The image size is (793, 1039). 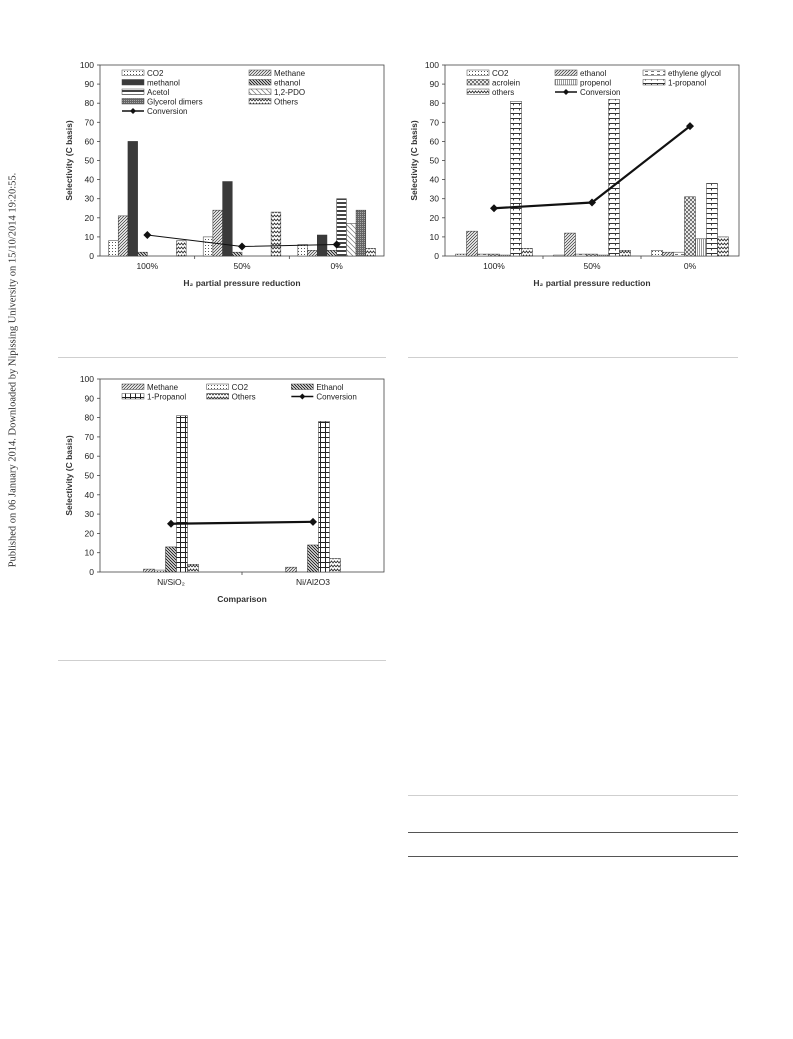 What do you see at coordinates (435, 141) in the screenshot?
I see `y-tick-label: 60` at bounding box center [435, 141].